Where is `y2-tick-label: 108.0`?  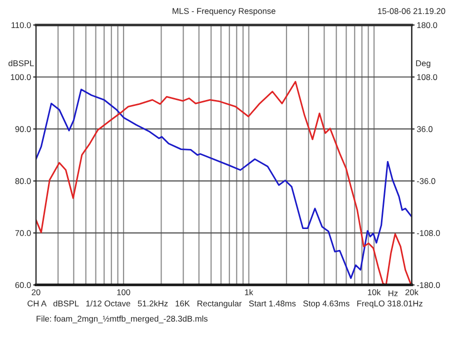
y2-tick-label: 108.0 is located at coordinates (427, 77).